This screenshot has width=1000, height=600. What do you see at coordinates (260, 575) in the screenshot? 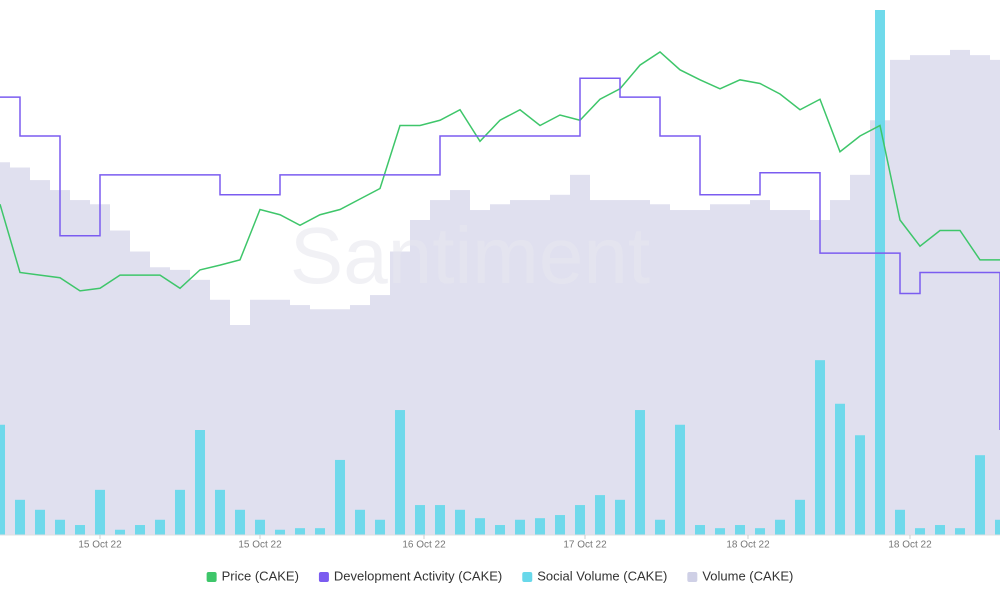
I see `legend-label: Price (CAKE)` at bounding box center [260, 575].